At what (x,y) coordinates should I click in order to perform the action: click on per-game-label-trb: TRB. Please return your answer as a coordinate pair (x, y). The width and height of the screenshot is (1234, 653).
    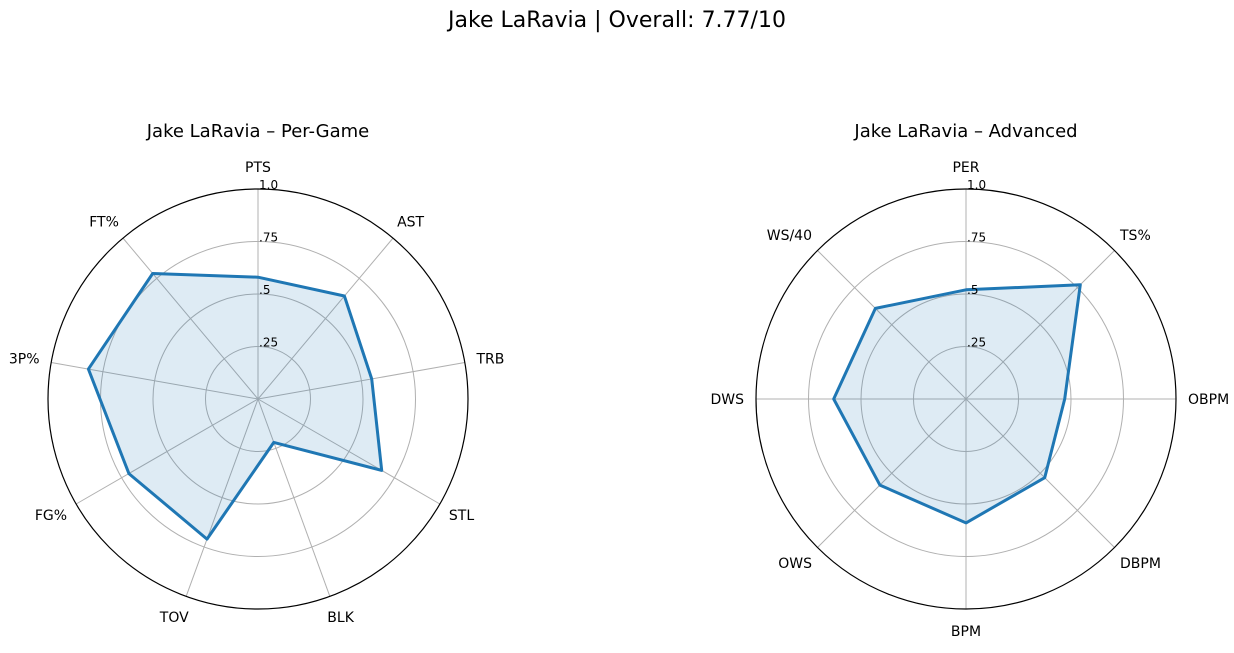
    Looking at the image, I should click on (490, 360).